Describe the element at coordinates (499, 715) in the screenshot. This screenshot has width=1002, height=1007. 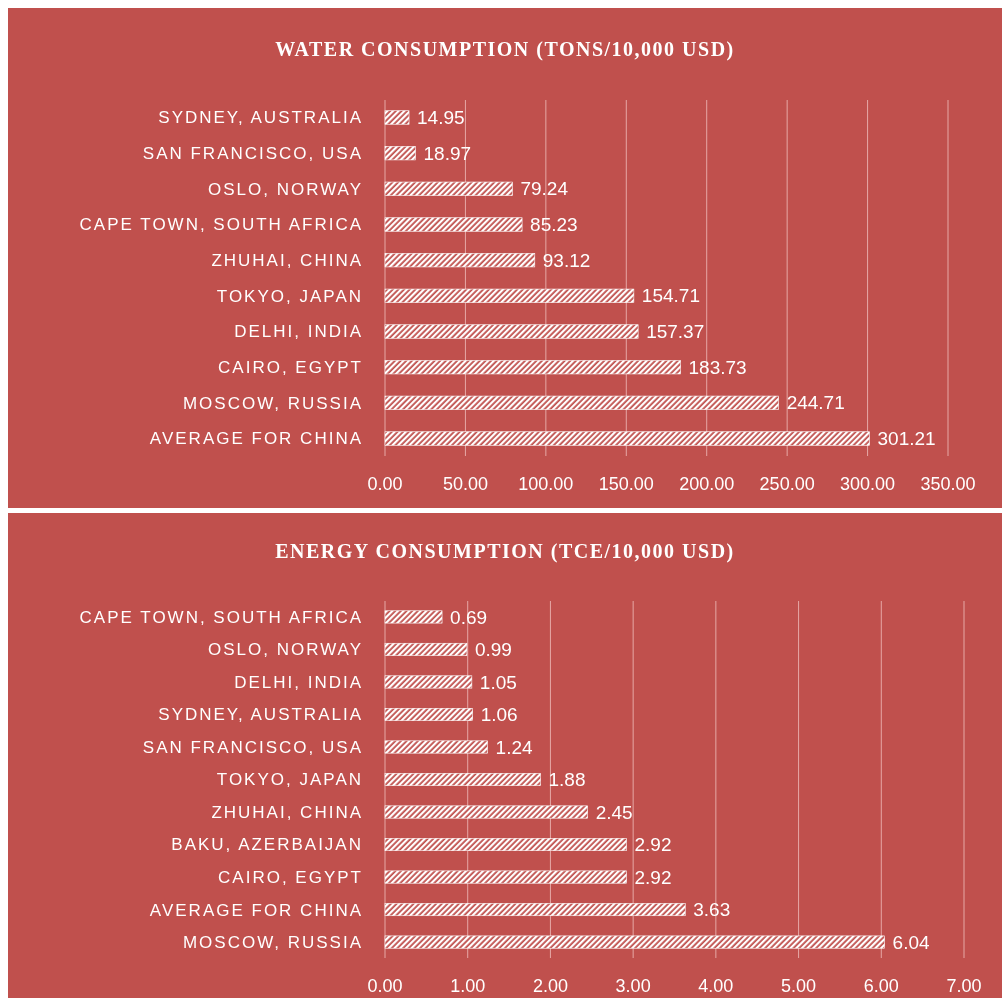
I see `data-label: 1.06` at that location.